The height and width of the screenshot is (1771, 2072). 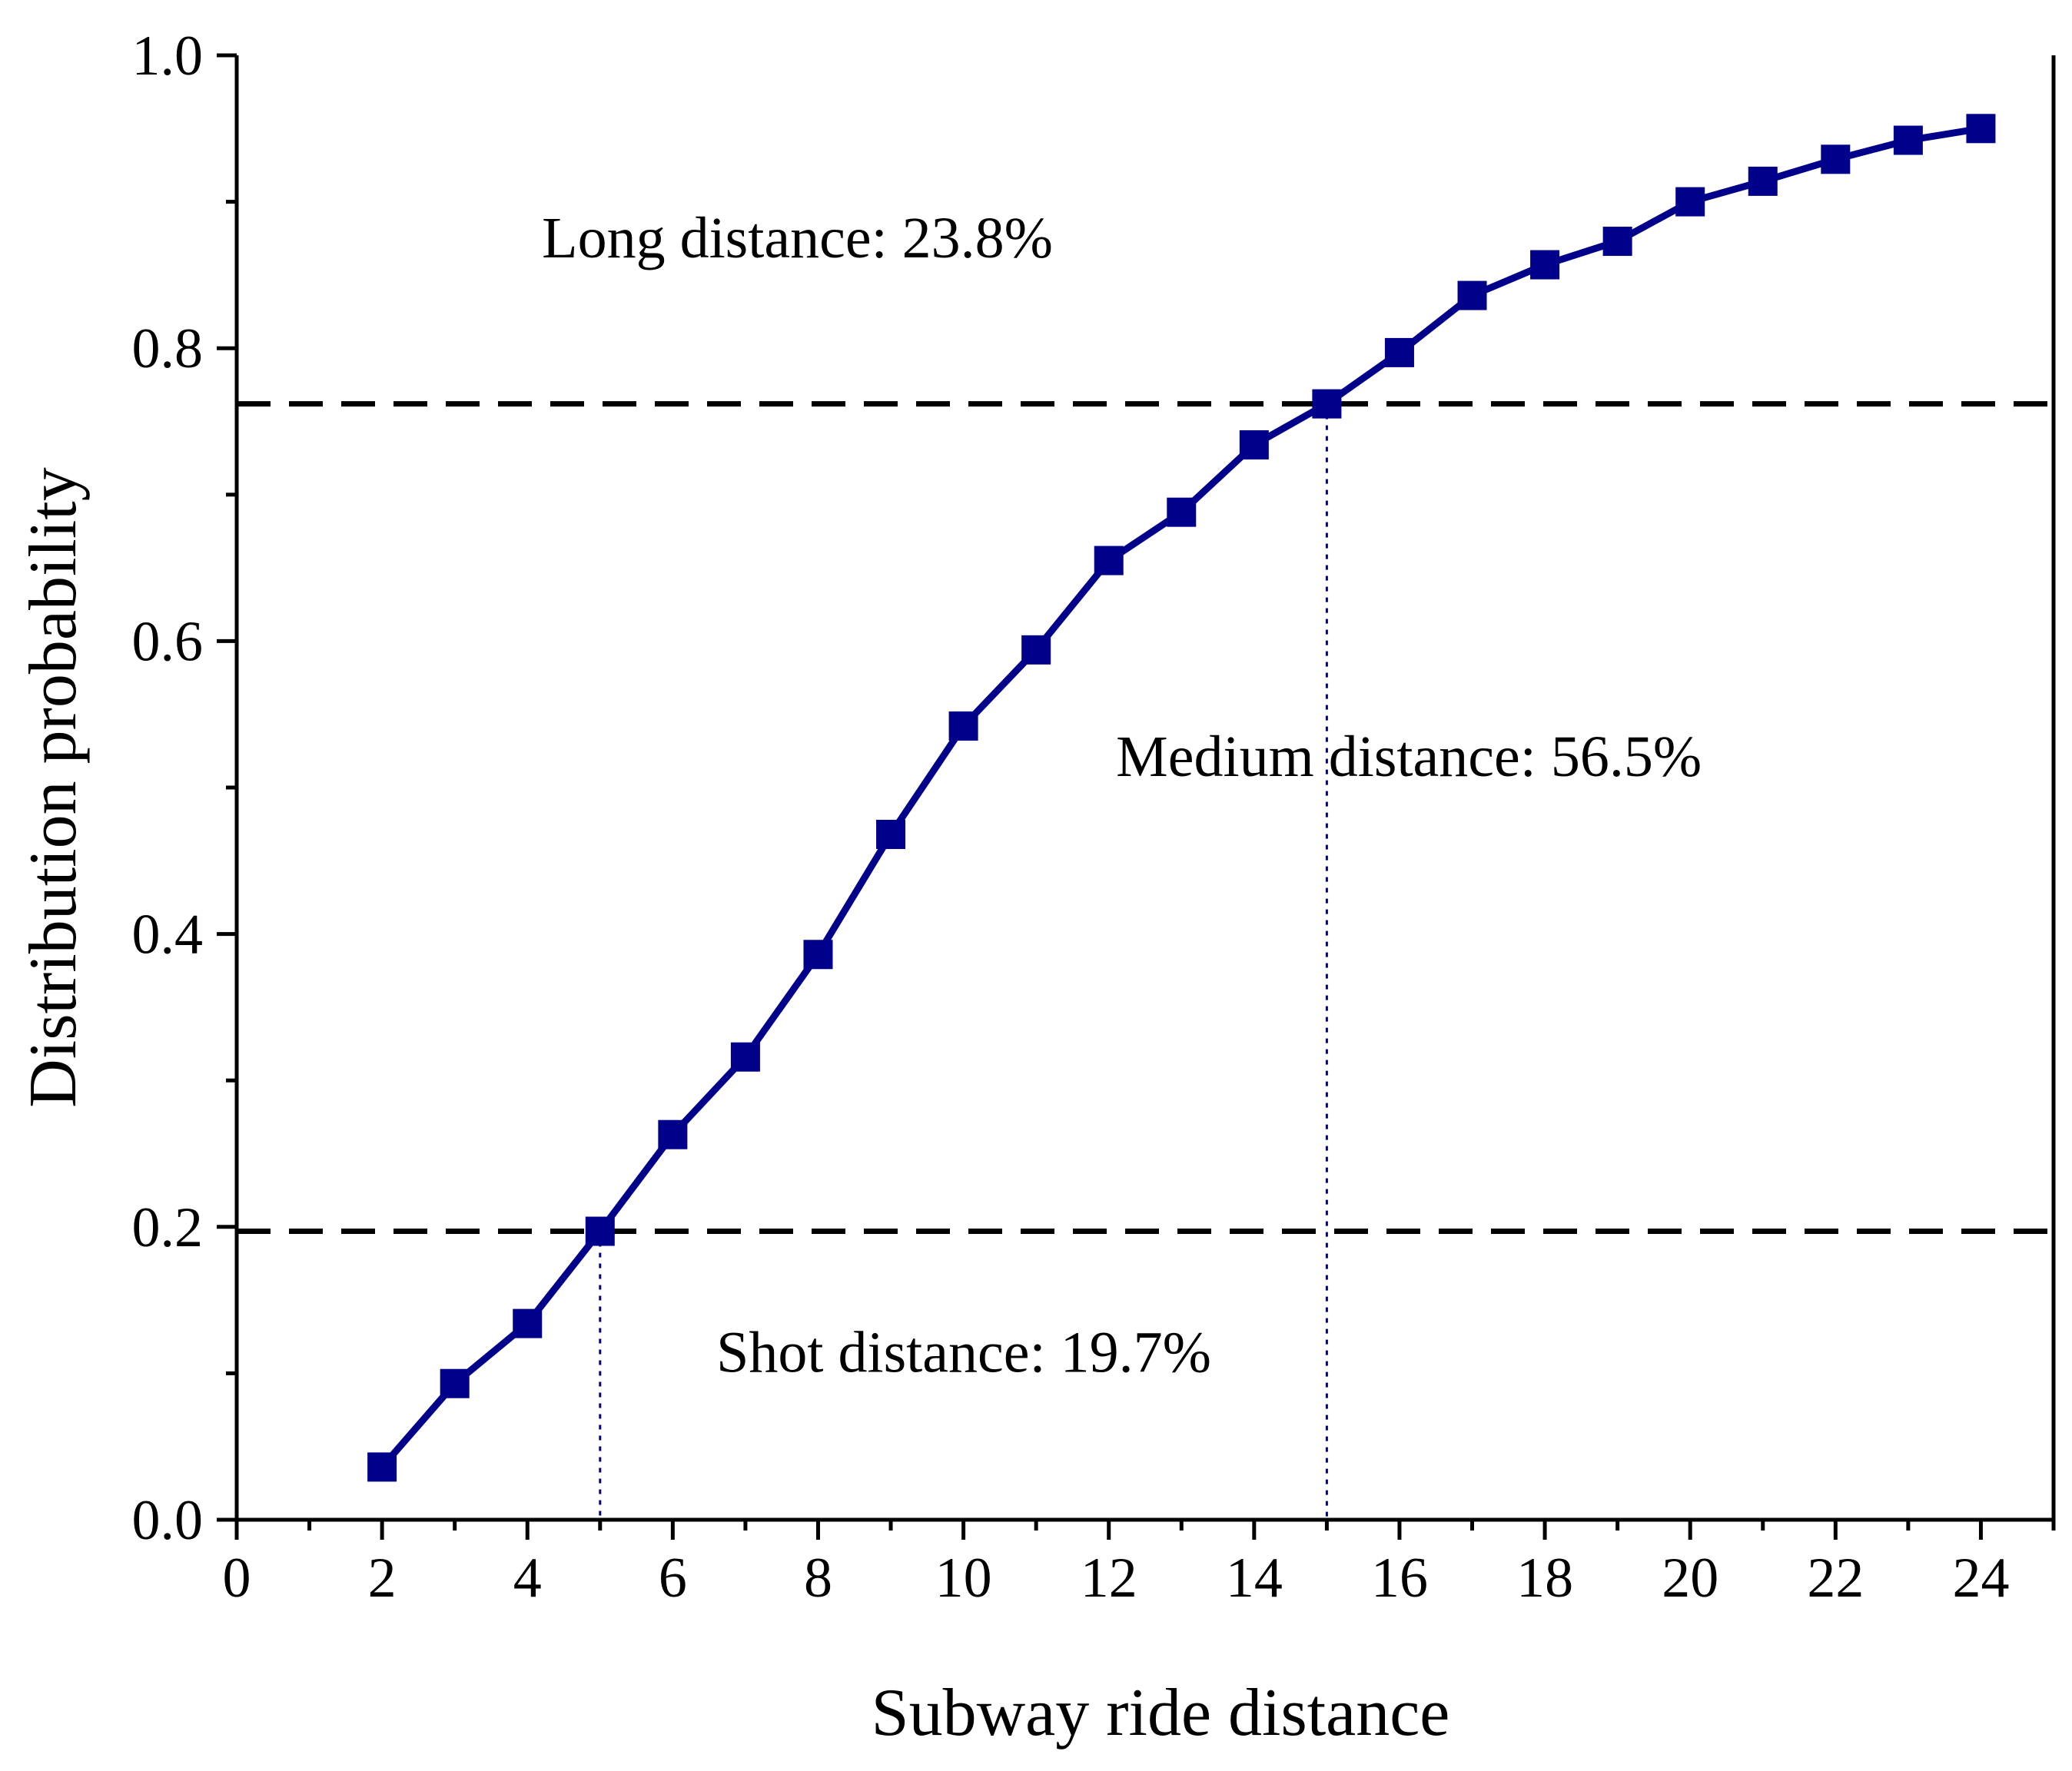 I want to click on x-tick-label-3: 6, so click(x=673, y=1578).